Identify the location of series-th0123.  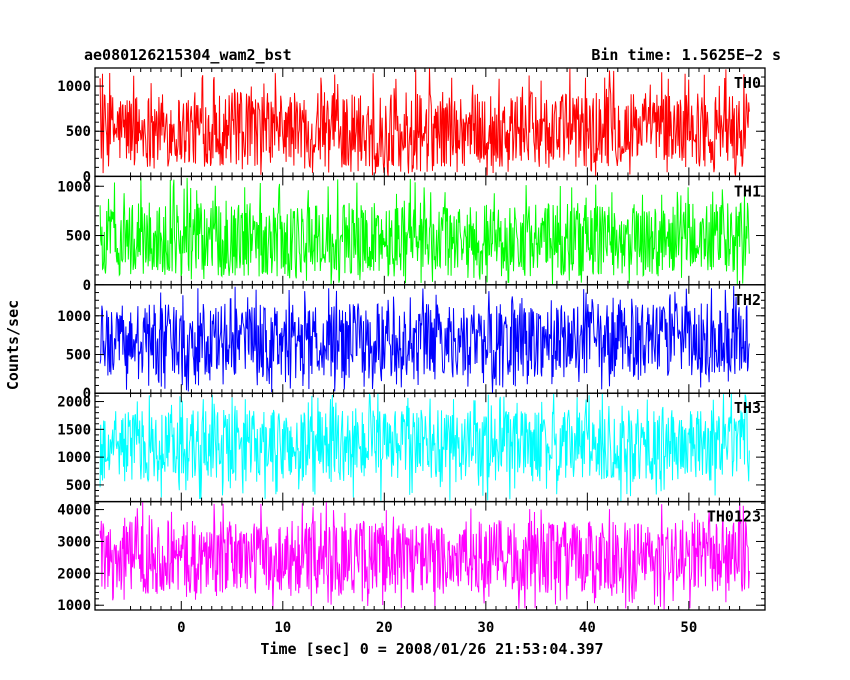
(424, 556).